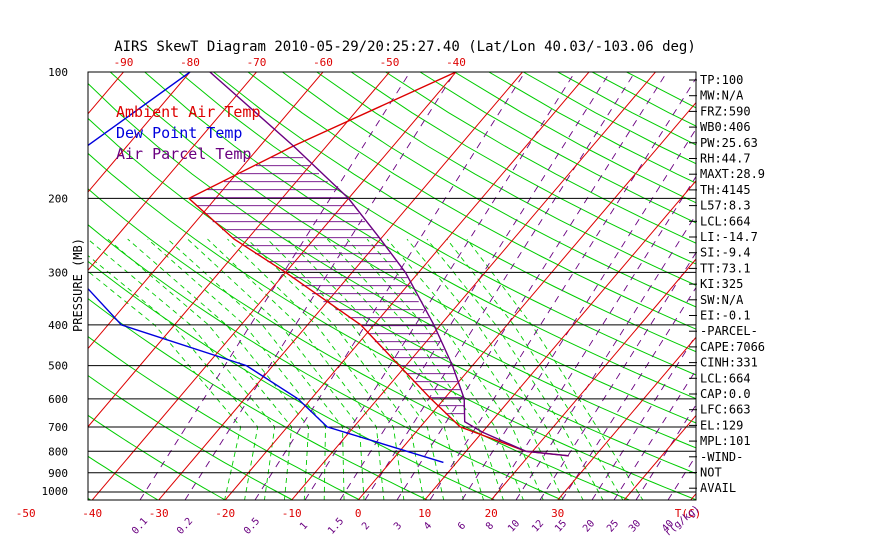  What do you see at coordinates (514, 526) in the screenshot?
I see `mixing-ratio-label: 10` at bounding box center [514, 526].